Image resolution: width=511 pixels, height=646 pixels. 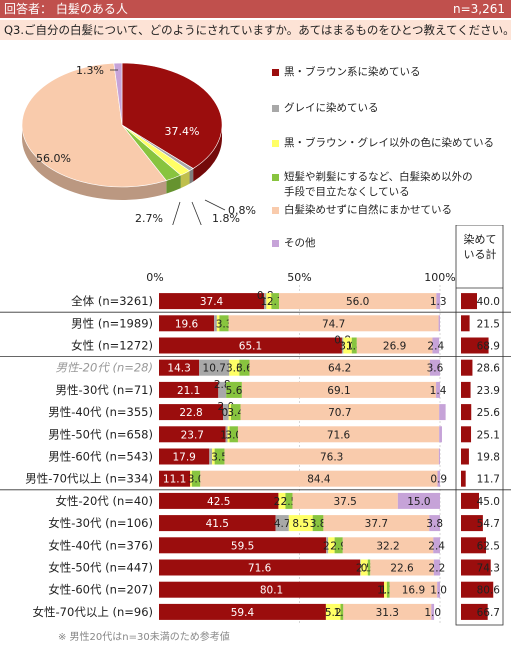 I want to click on bar-value-label-11-0: 59.5, so click(x=242, y=546).